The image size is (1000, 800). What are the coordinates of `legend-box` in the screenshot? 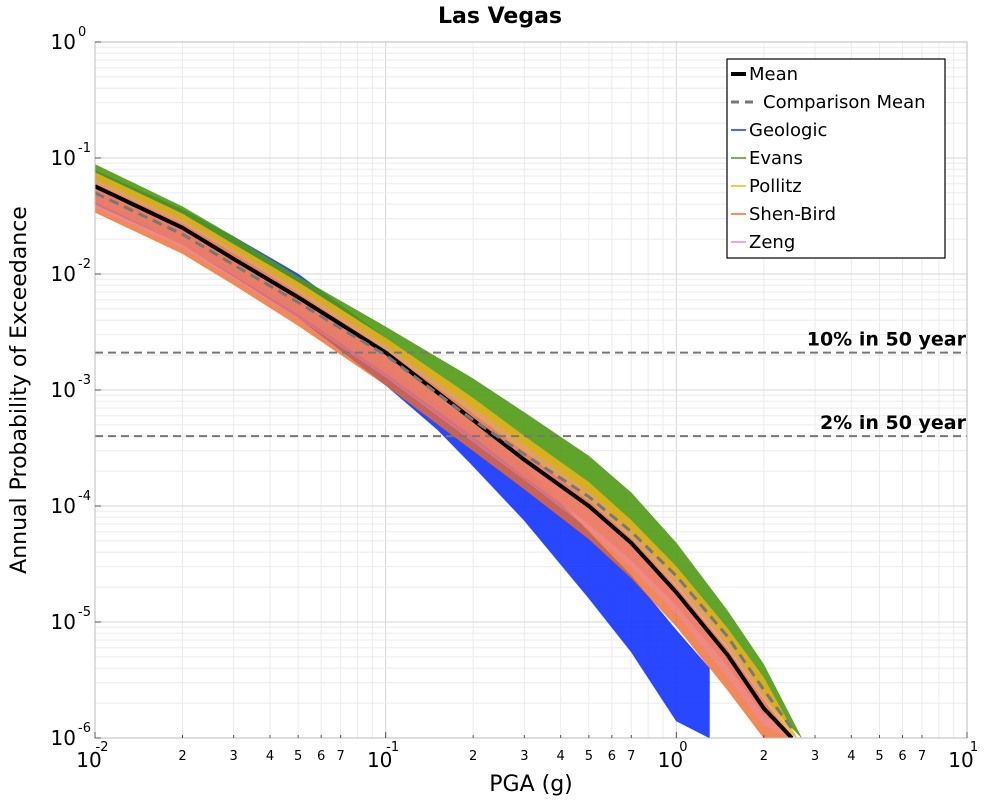 It's located at (836, 158).